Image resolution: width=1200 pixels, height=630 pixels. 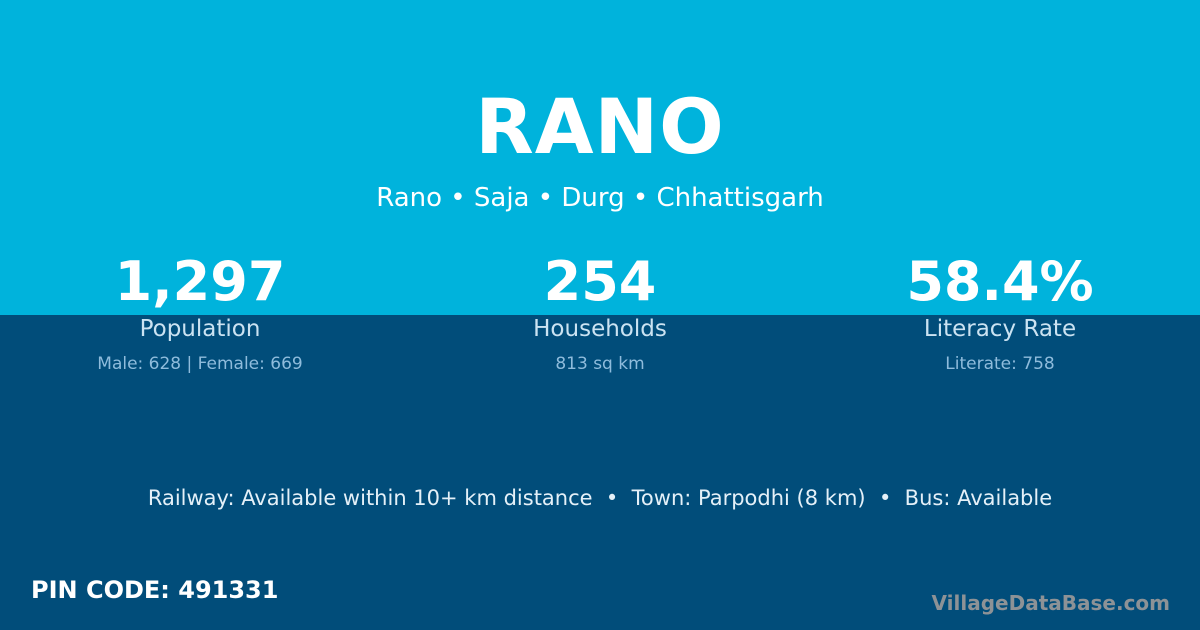 What do you see at coordinates (600, 126) in the screenshot?
I see `village-title: RANO` at bounding box center [600, 126].